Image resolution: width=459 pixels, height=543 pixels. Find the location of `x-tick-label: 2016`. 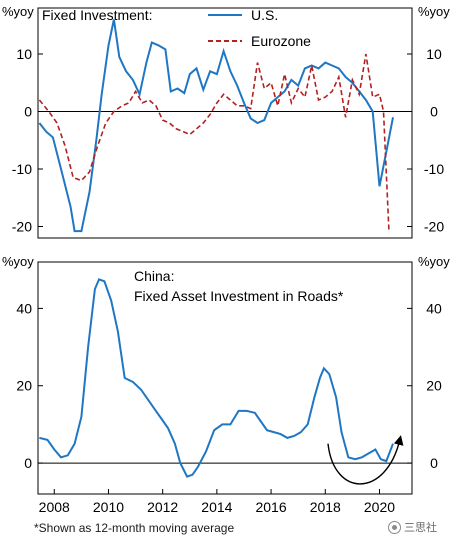

x-tick-label: 2016 is located at coordinates (270, 507).